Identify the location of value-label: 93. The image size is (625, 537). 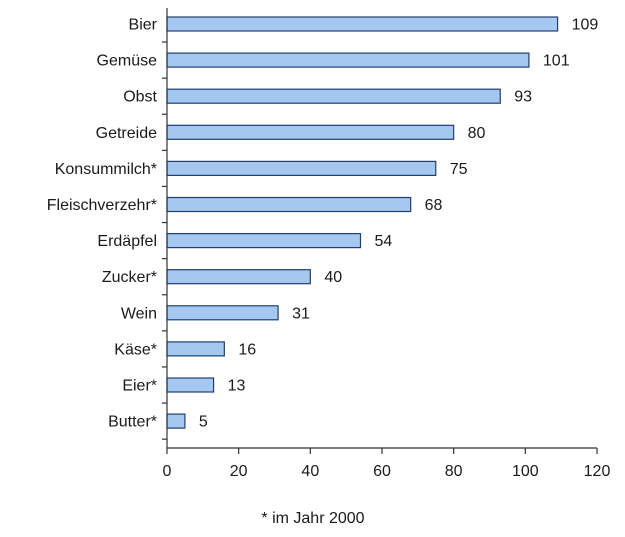
(523, 97).